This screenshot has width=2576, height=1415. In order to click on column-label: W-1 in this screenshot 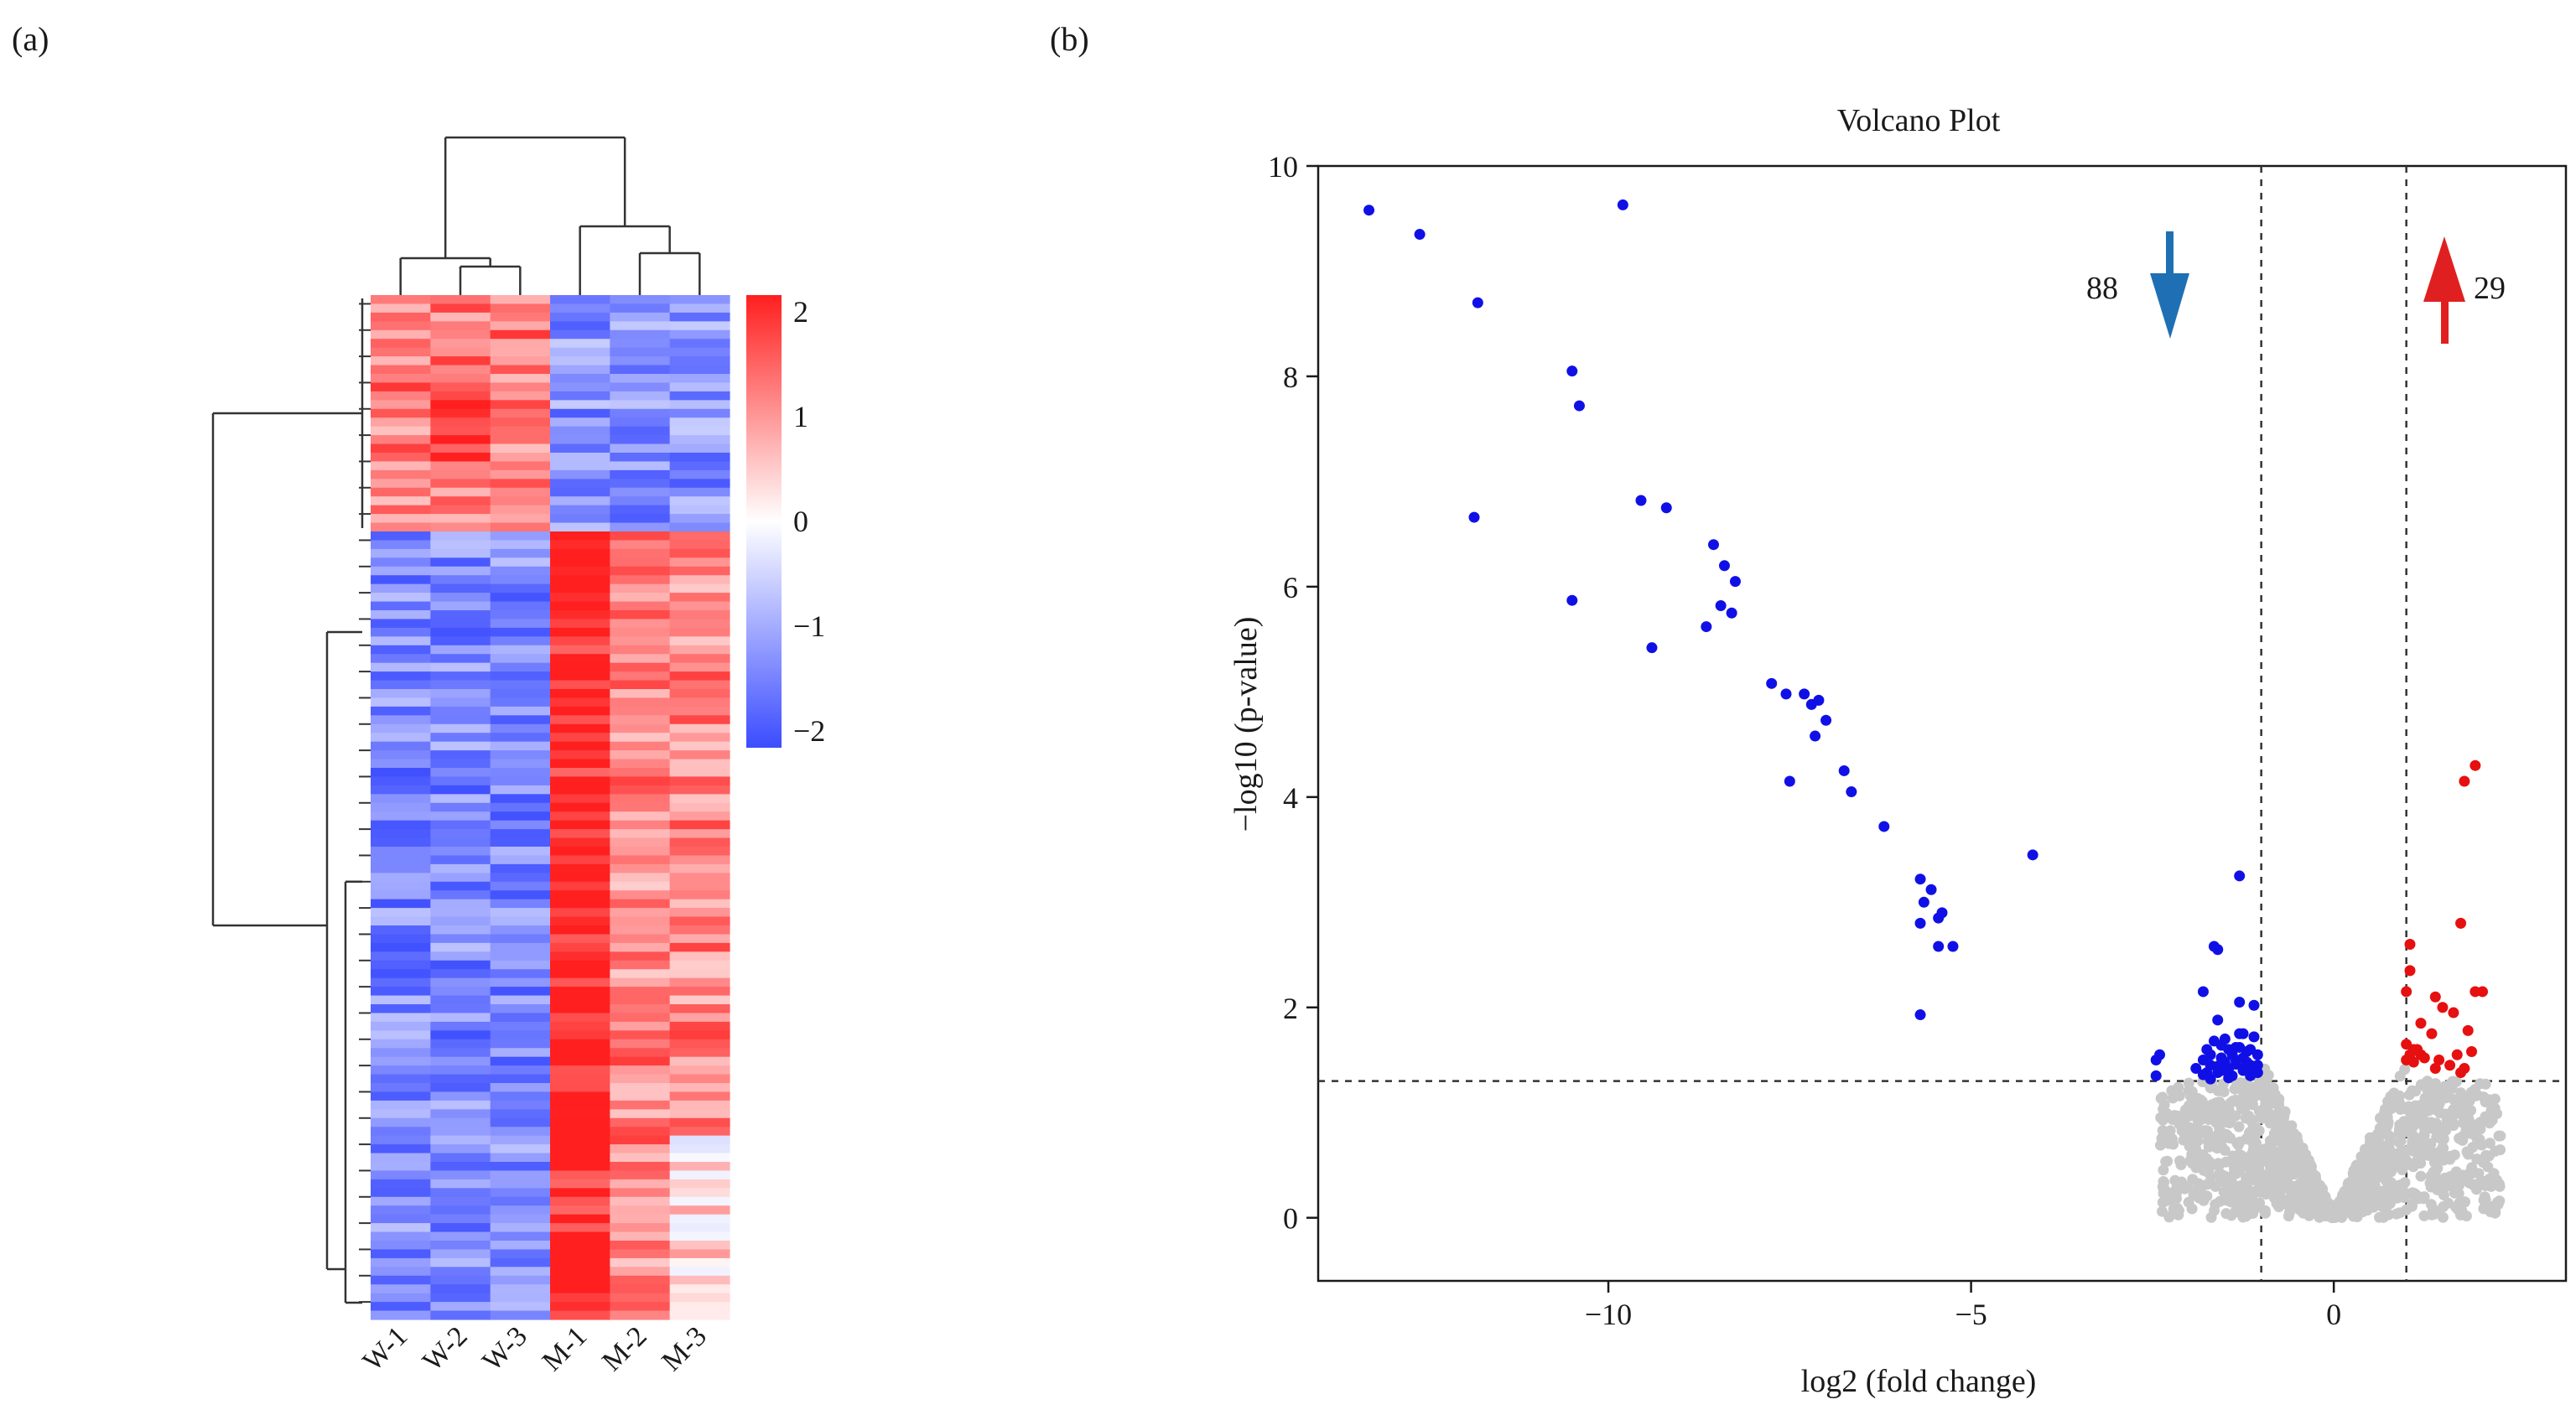, I will do `click(385, 1348)`.